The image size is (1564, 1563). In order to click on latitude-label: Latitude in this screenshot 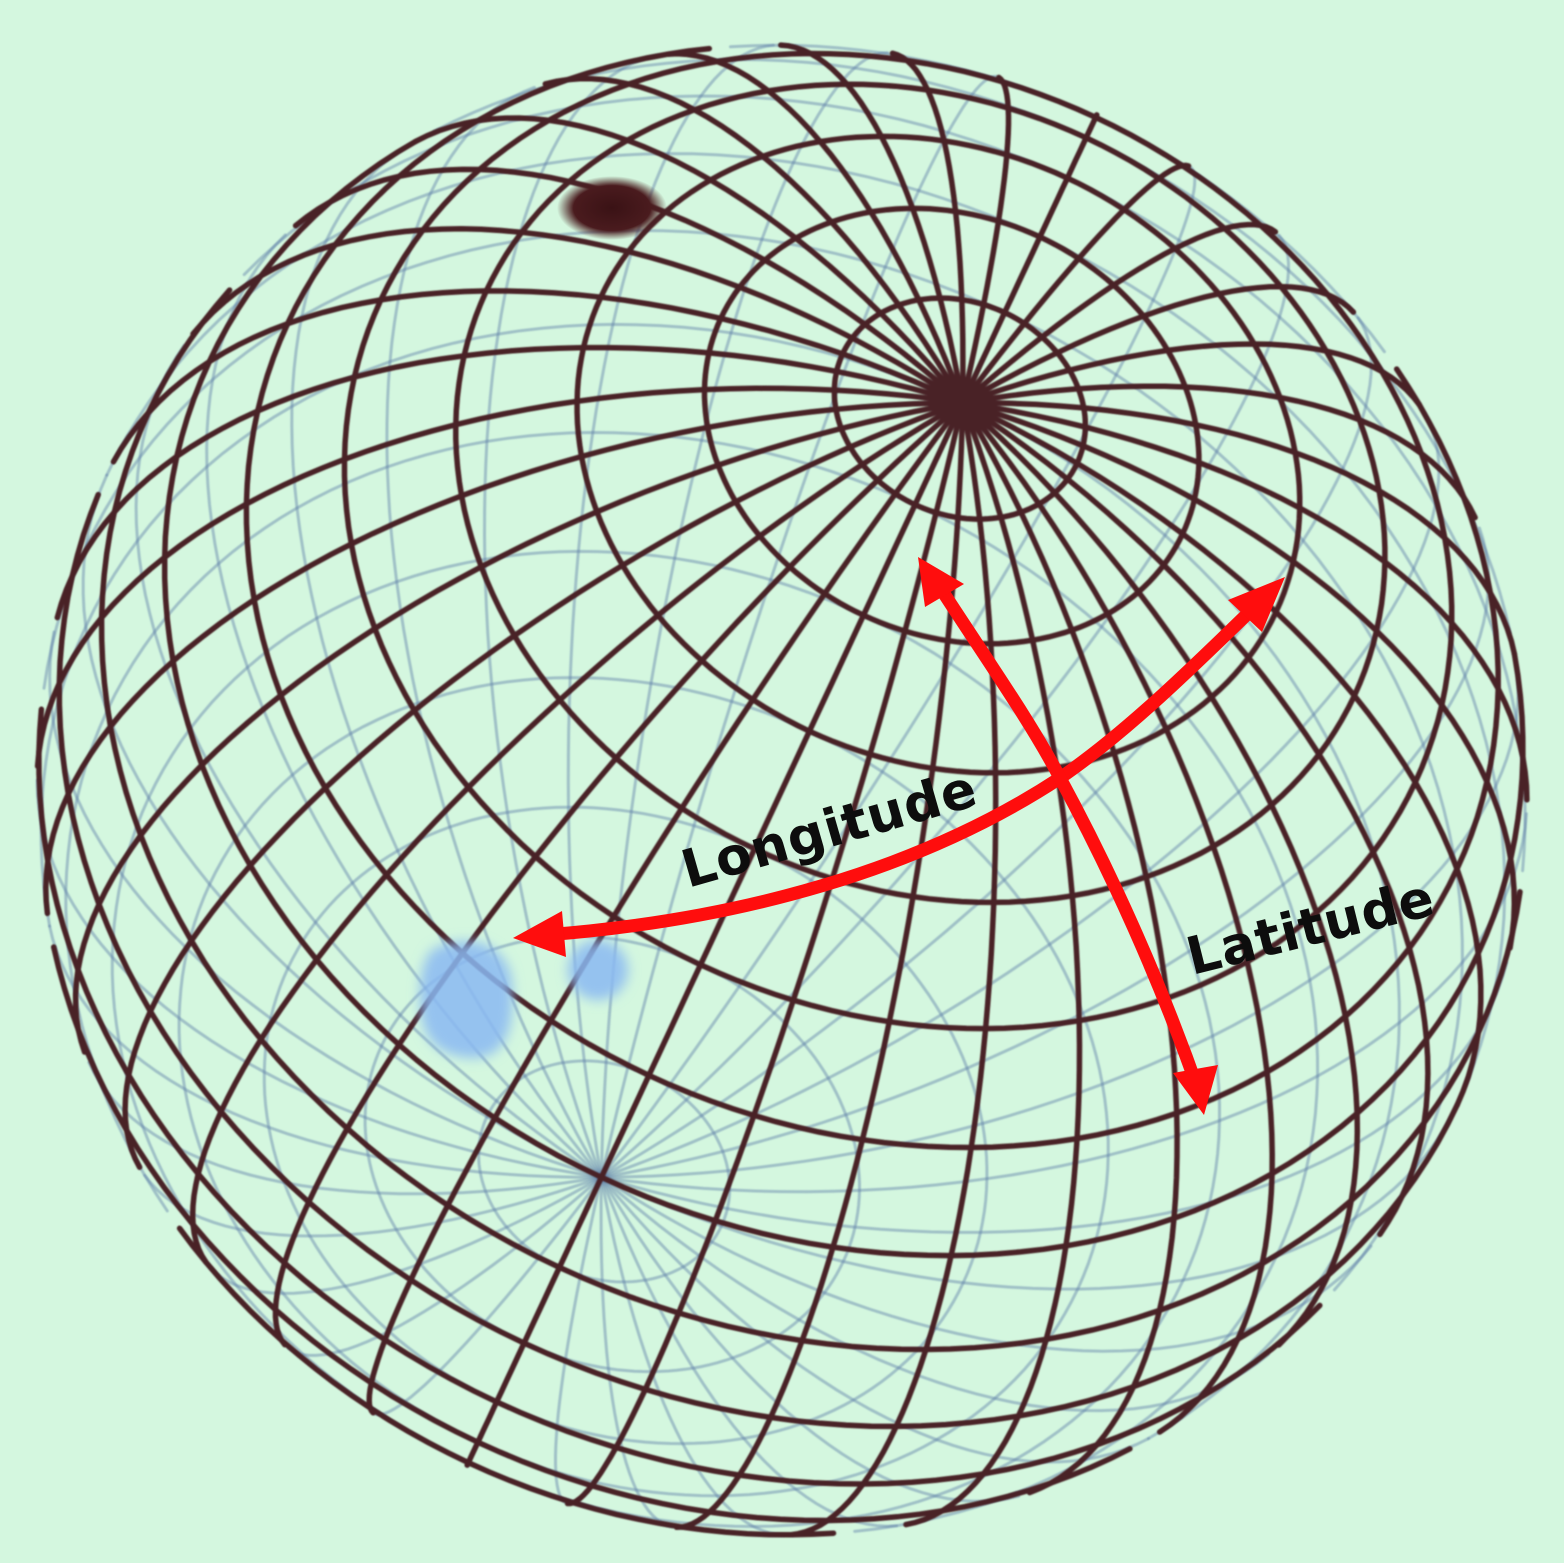, I will do `click(1311, 927)`.